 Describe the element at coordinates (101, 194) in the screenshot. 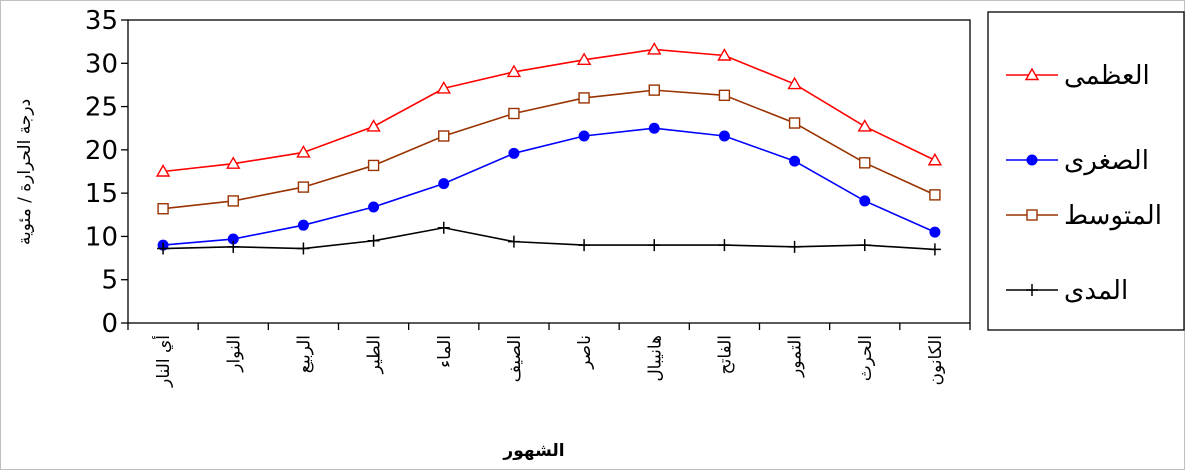

I see `y-tick-label: 15` at that location.